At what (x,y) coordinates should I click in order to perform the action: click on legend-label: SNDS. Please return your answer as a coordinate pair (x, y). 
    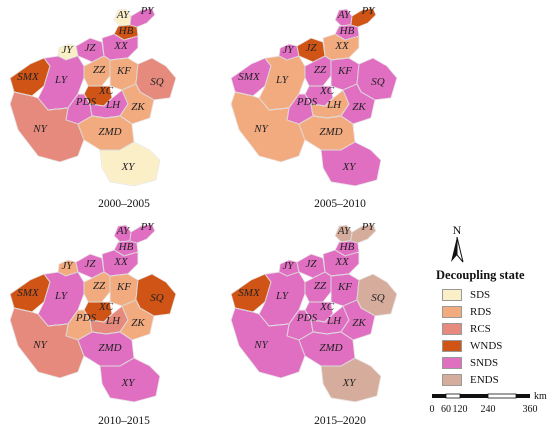
    Looking at the image, I should click on (484, 362).